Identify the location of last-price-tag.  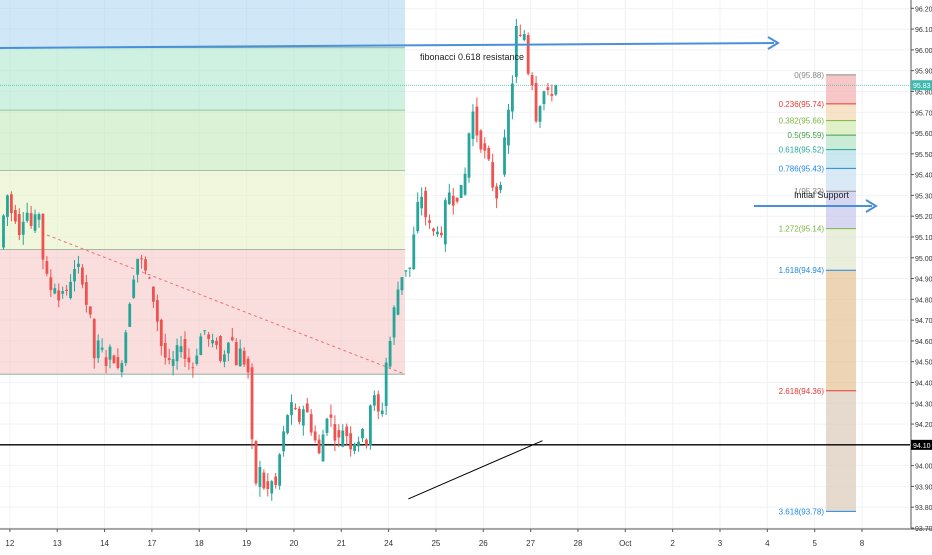
(921, 85).